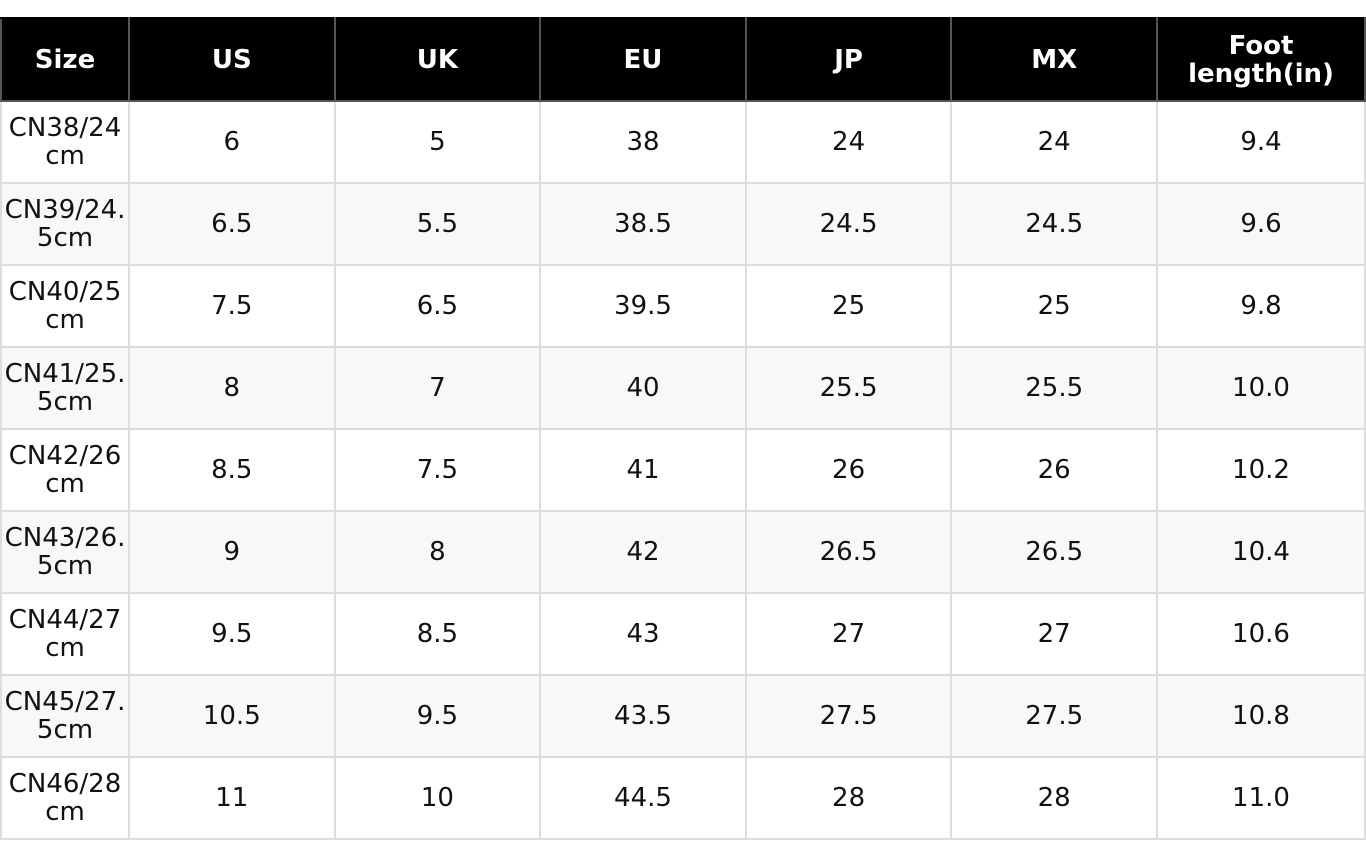 This screenshot has width=1366, height=860. I want to click on value-cell: 44.5, so click(643, 798).